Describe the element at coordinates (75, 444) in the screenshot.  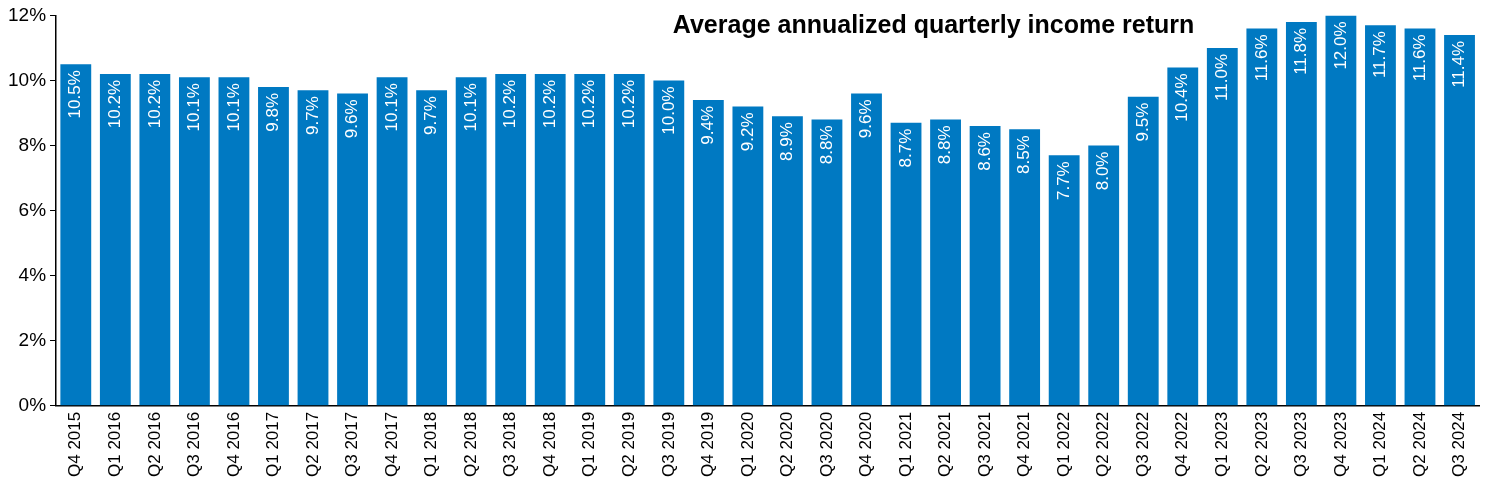
I see `x-tick-label: Q4 2015` at that location.